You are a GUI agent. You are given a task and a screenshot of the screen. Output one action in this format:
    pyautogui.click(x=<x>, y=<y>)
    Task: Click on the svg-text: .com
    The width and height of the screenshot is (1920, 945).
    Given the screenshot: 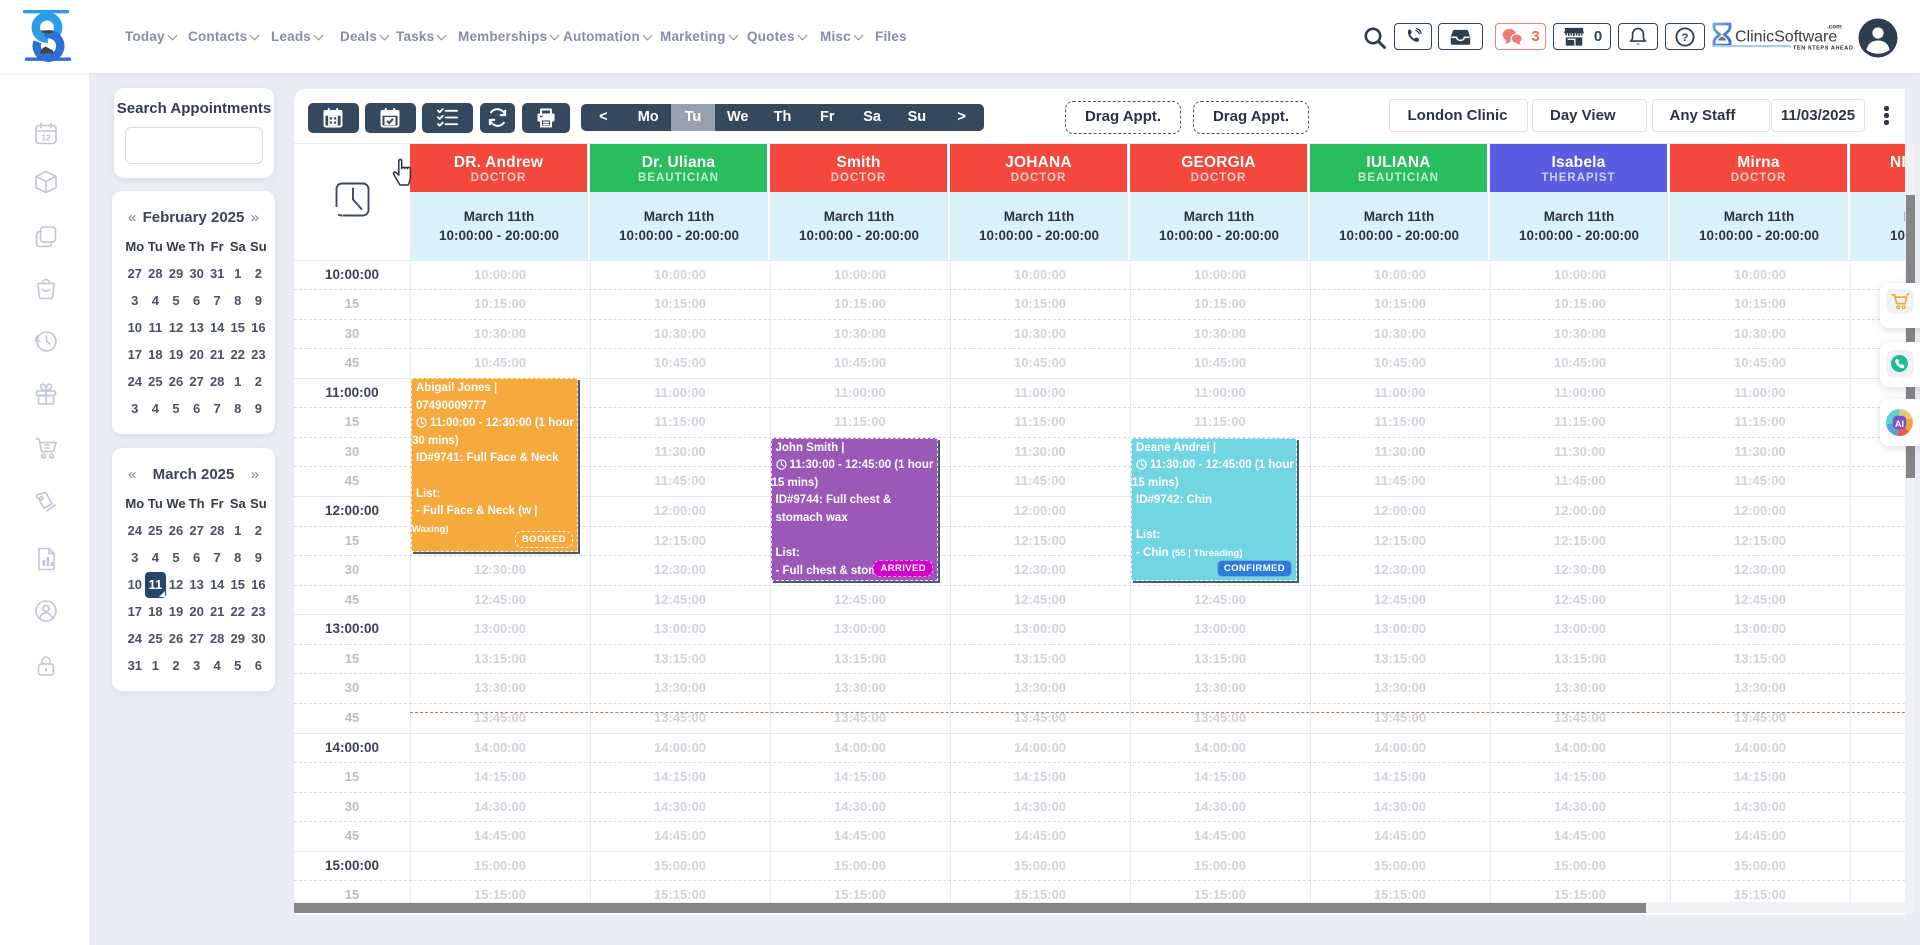 What is the action you would take?
    pyautogui.click(x=1834, y=27)
    